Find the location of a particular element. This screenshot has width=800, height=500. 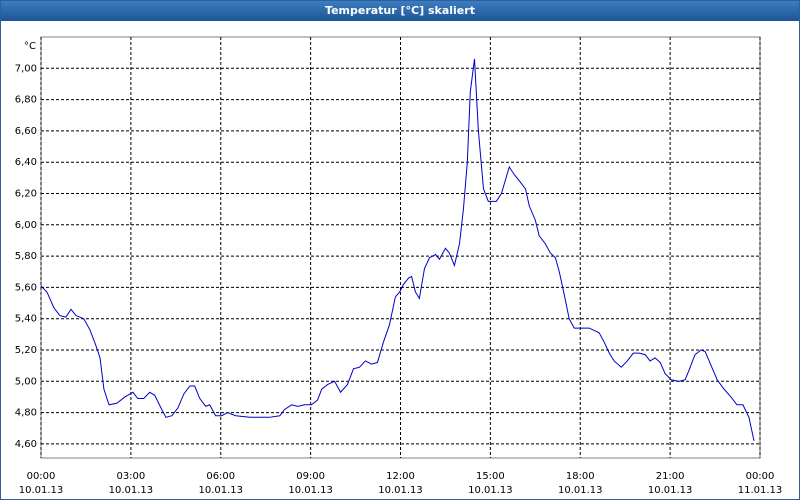

y-axis-label: °C is located at coordinates (30, 46).